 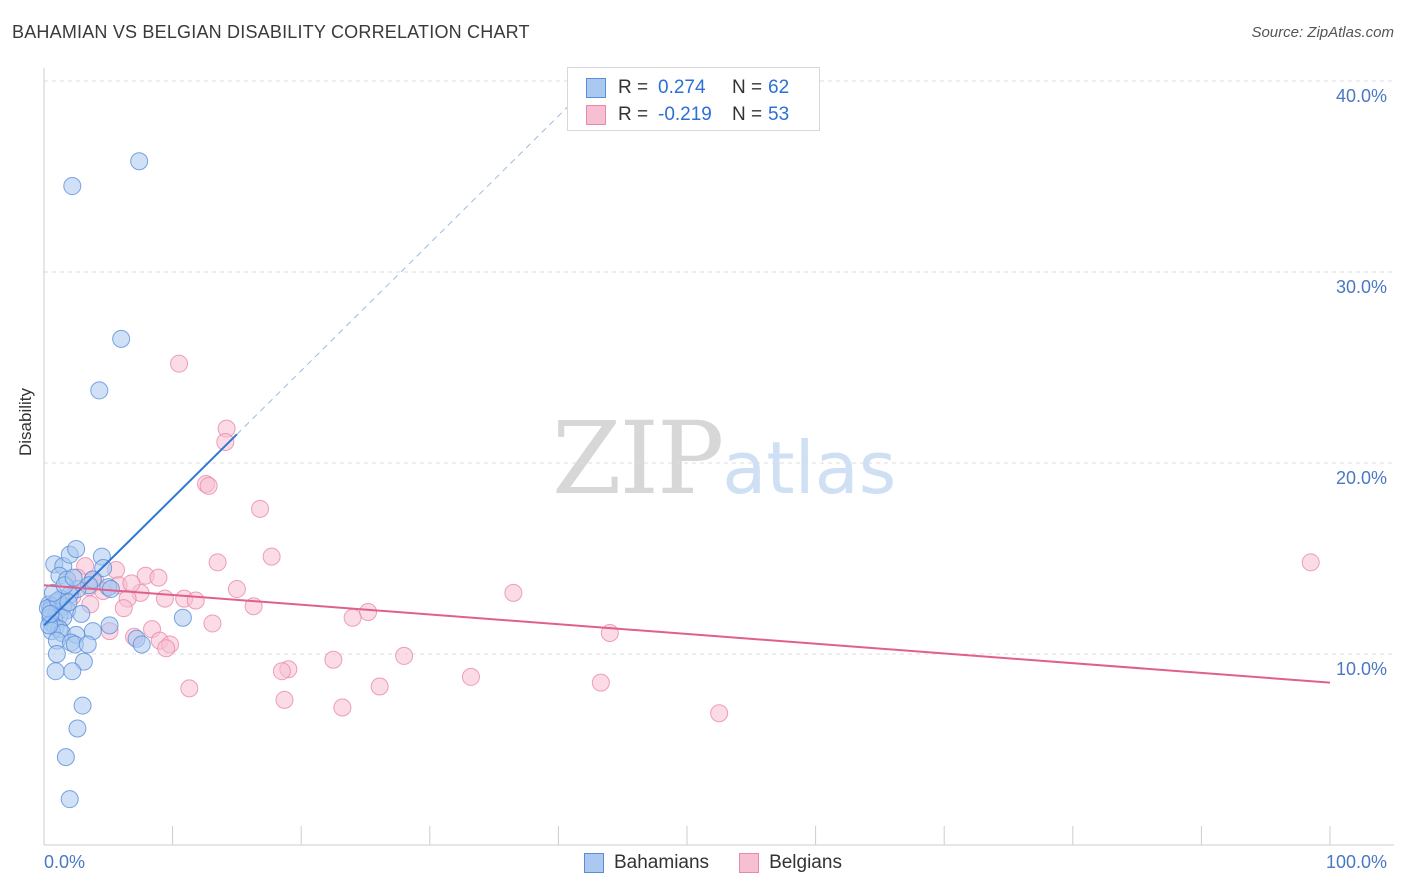 I want to click on n-value: 62, so click(x=779, y=87).